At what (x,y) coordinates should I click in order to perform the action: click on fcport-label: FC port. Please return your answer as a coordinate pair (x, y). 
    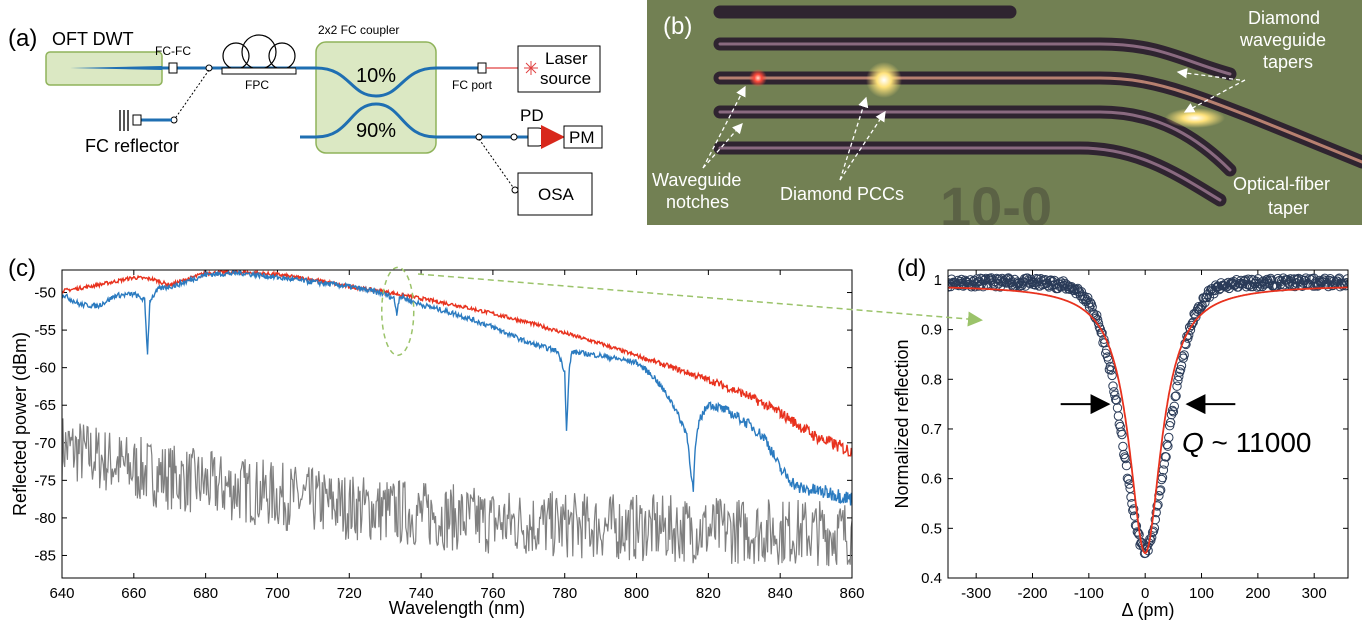
    Looking at the image, I should click on (472, 85).